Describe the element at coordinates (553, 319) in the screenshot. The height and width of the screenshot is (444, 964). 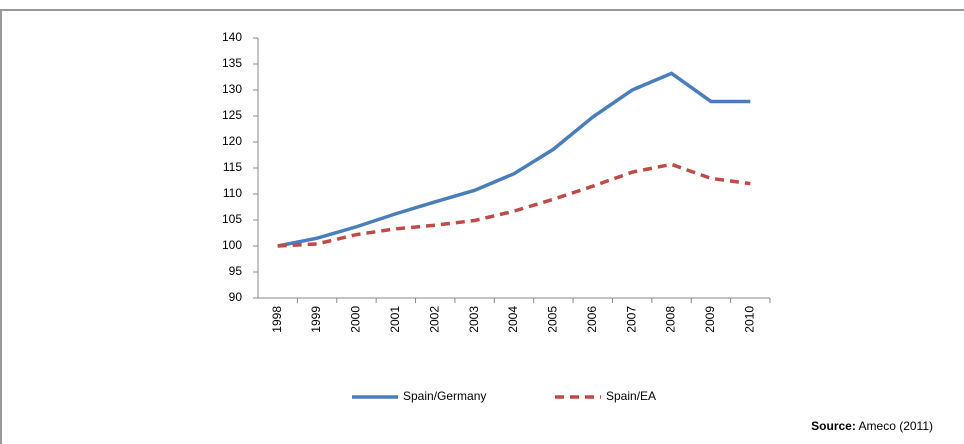
I see `x-tick-label: 2005` at that location.